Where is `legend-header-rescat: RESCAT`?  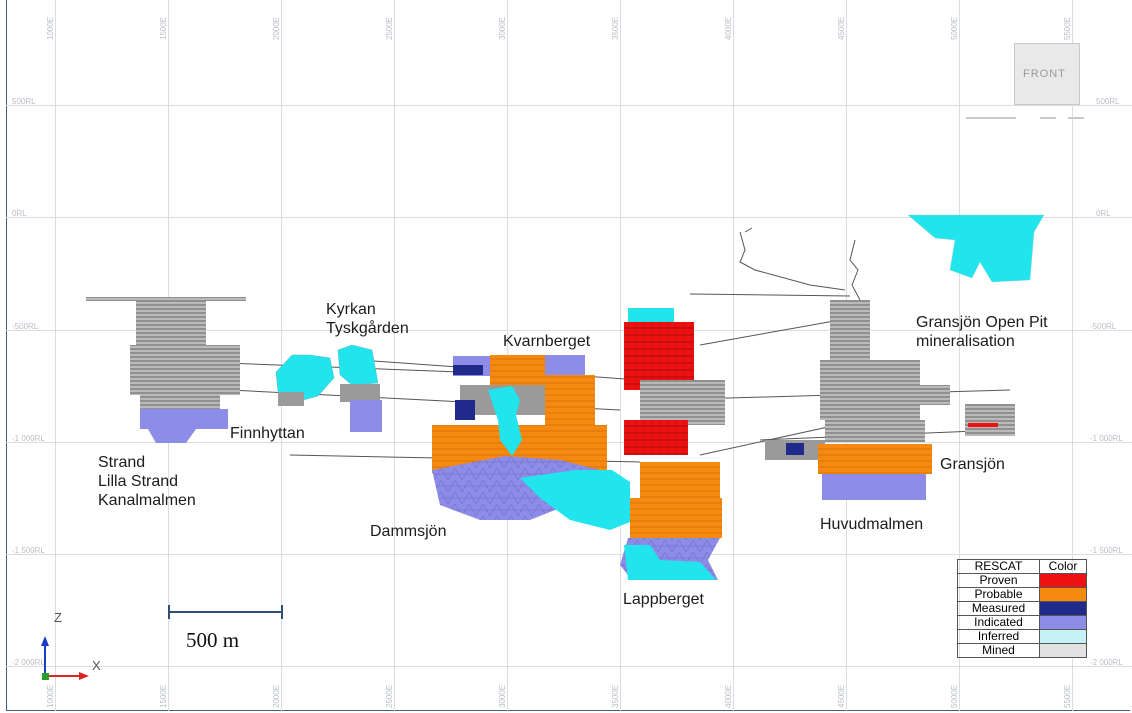
legend-header-rescat: RESCAT is located at coordinates (998, 566).